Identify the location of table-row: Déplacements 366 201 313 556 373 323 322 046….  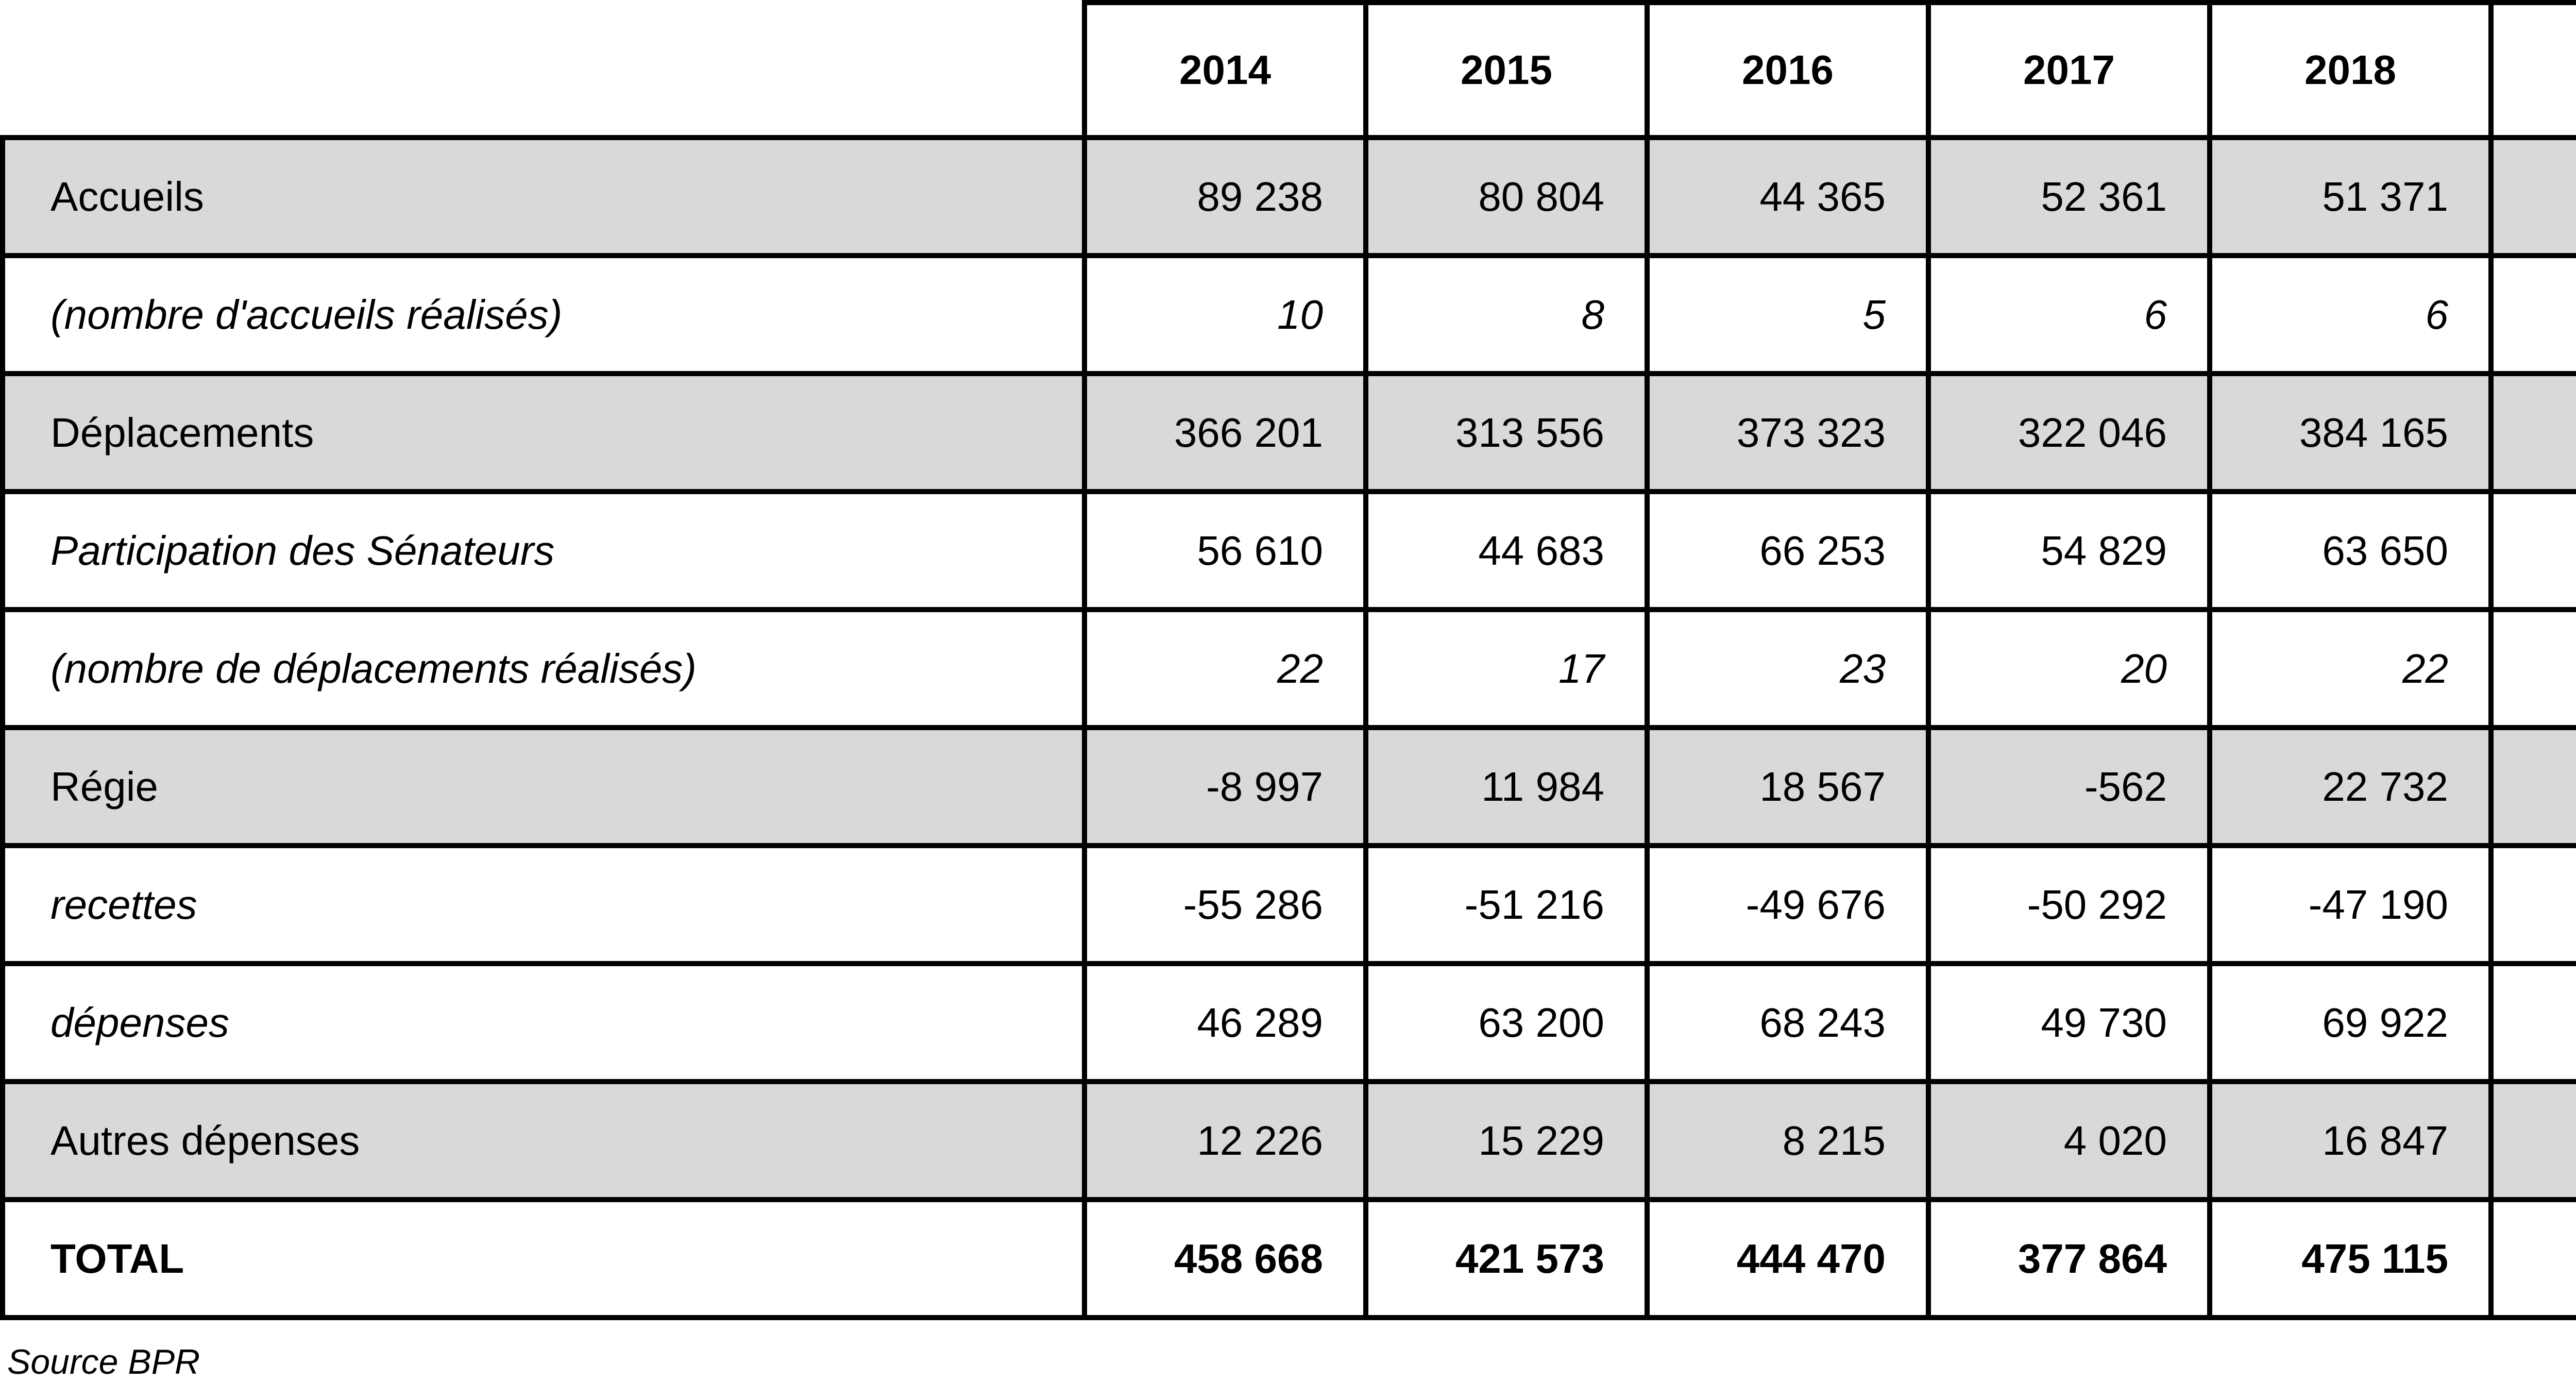
(1288, 432).